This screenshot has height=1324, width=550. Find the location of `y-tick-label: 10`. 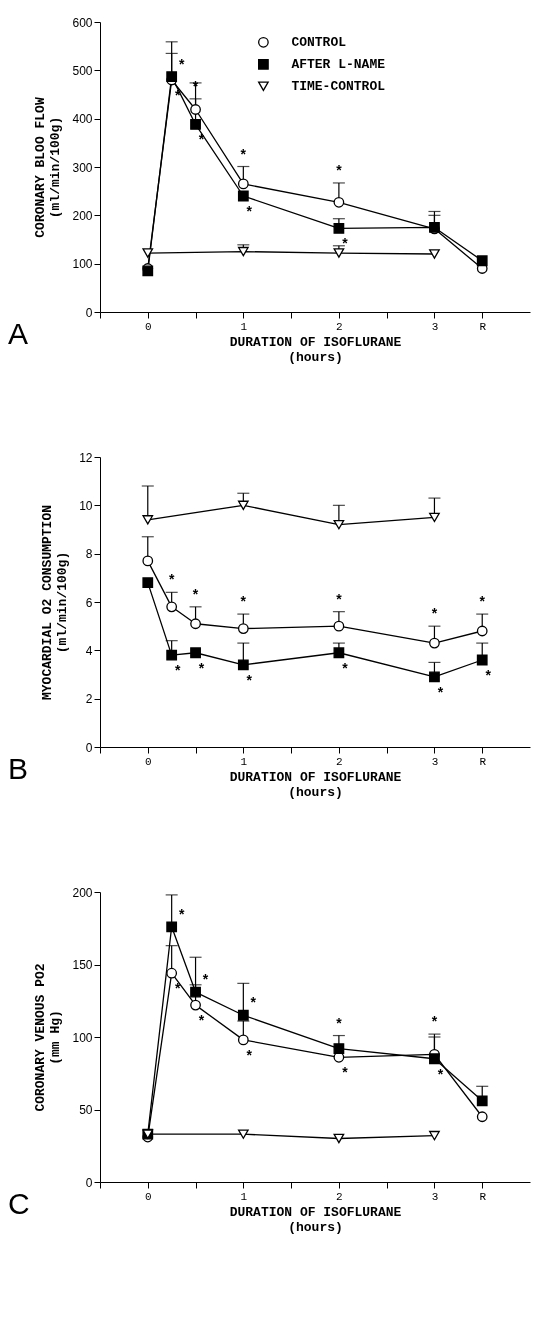

y-tick-label: 10 is located at coordinates (86, 505).